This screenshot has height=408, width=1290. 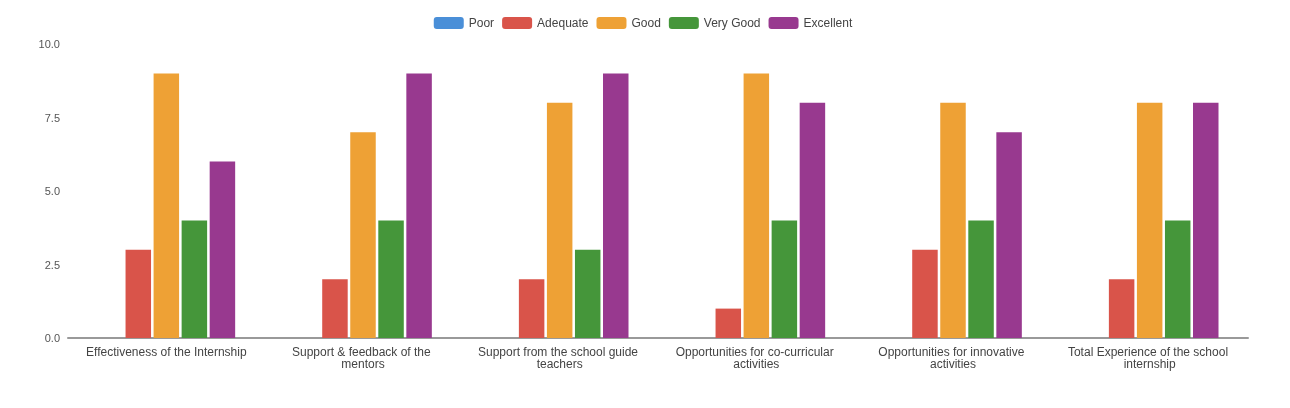 What do you see at coordinates (52, 117) in the screenshot?
I see `y-tick-label: 7.5` at bounding box center [52, 117].